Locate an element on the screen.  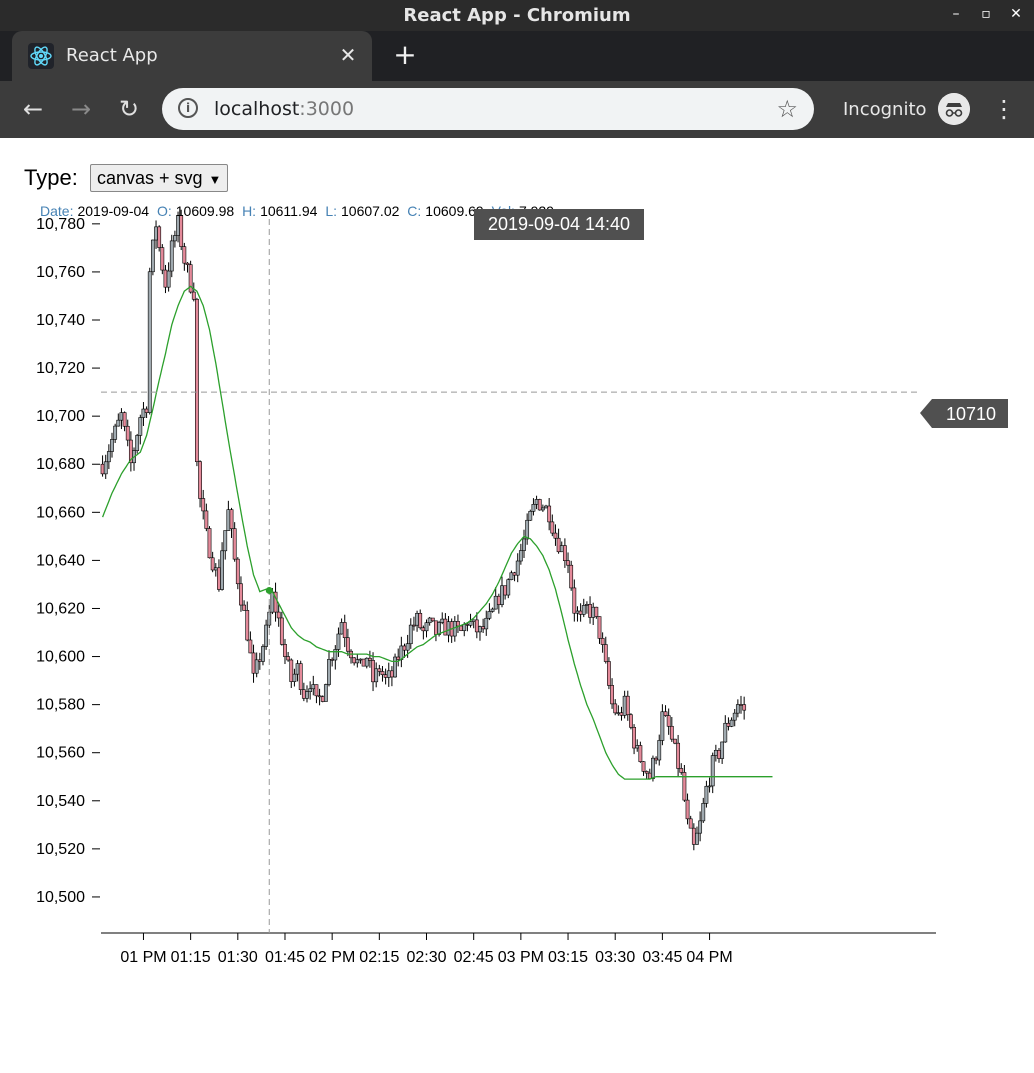
x-tick-label: 01:45 is located at coordinates (285, 957).